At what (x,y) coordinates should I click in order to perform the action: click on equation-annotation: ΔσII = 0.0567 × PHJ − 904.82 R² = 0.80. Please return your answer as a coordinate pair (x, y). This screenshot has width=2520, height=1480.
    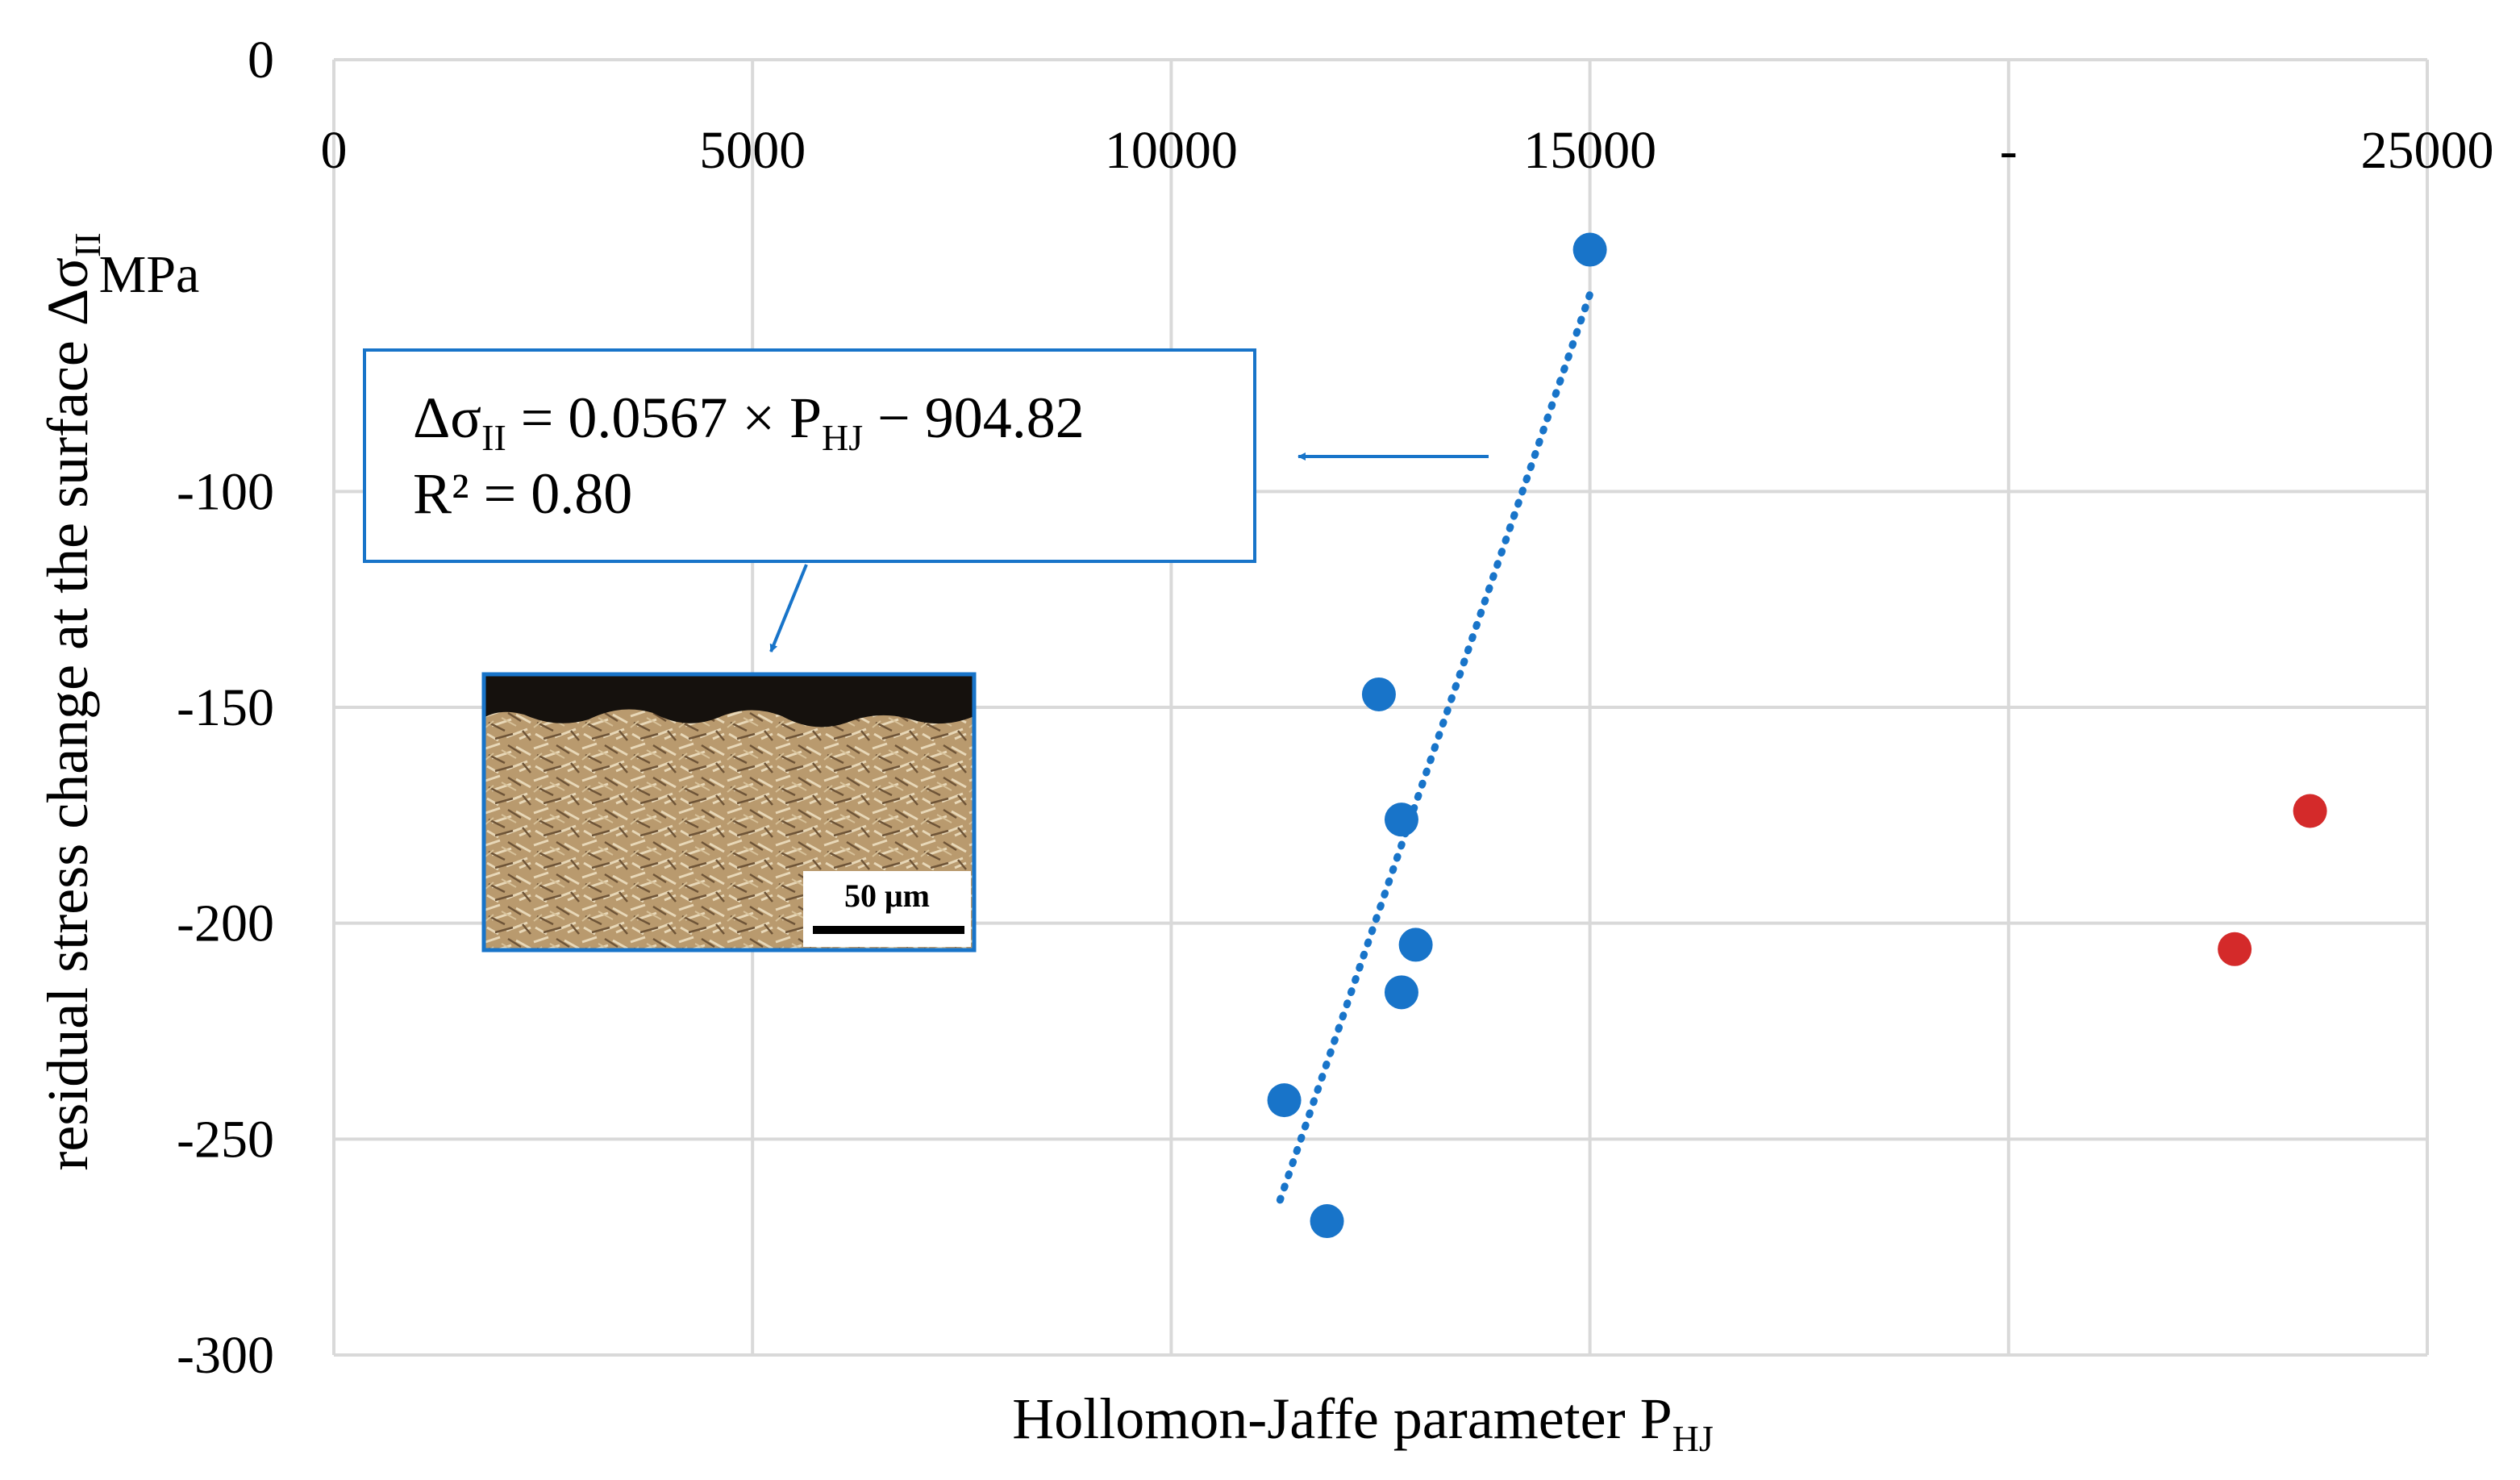
    Looking at the image, I should click on (809, 455).